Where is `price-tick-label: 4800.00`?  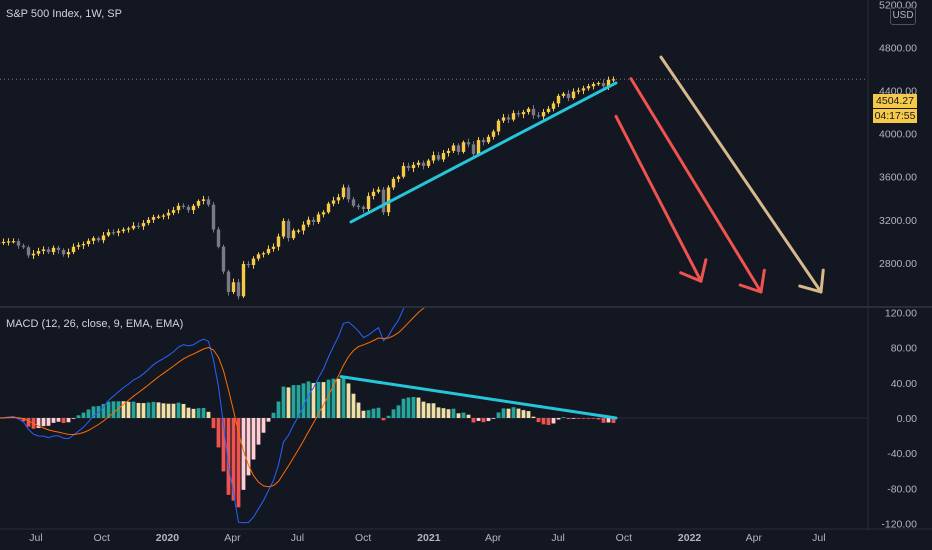
price-tick-label: 4800.00 is located at coordinates (898, 48).